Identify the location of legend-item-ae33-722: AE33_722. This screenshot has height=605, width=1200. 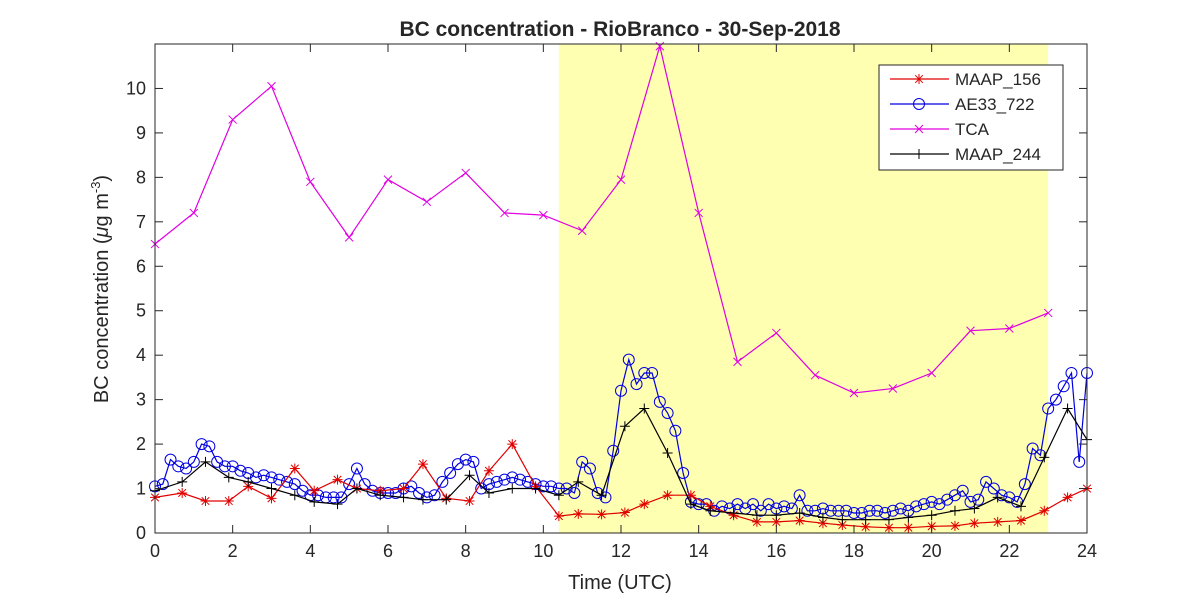
(962, 104).